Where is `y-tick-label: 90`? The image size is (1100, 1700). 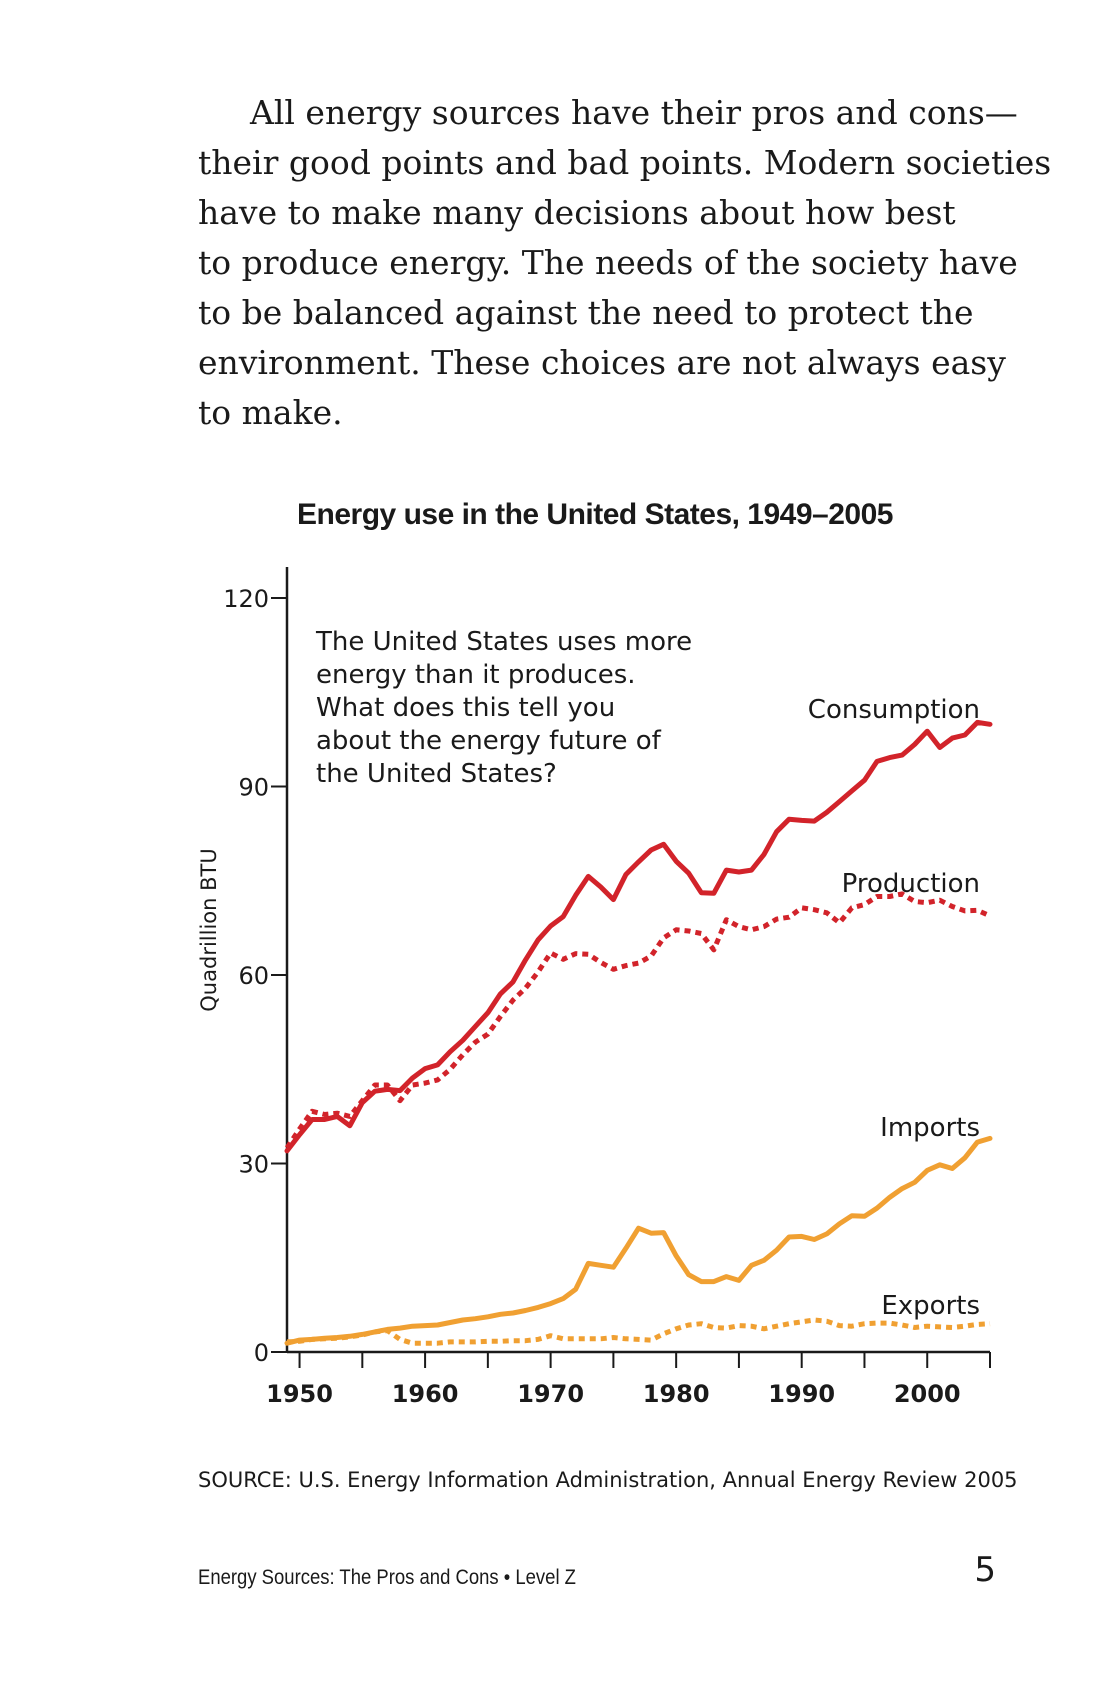
y-tick-label: 90 is located at coordinates (253, 788).